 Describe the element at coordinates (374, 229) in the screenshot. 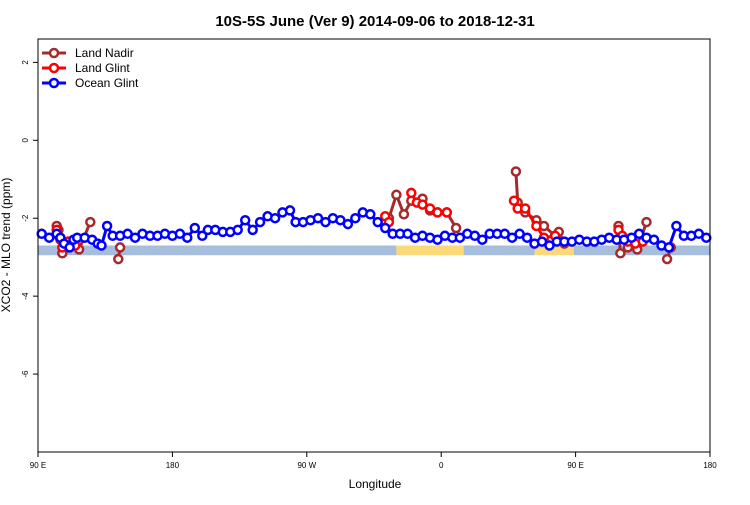

I see `series-ocean-glint` at that location.